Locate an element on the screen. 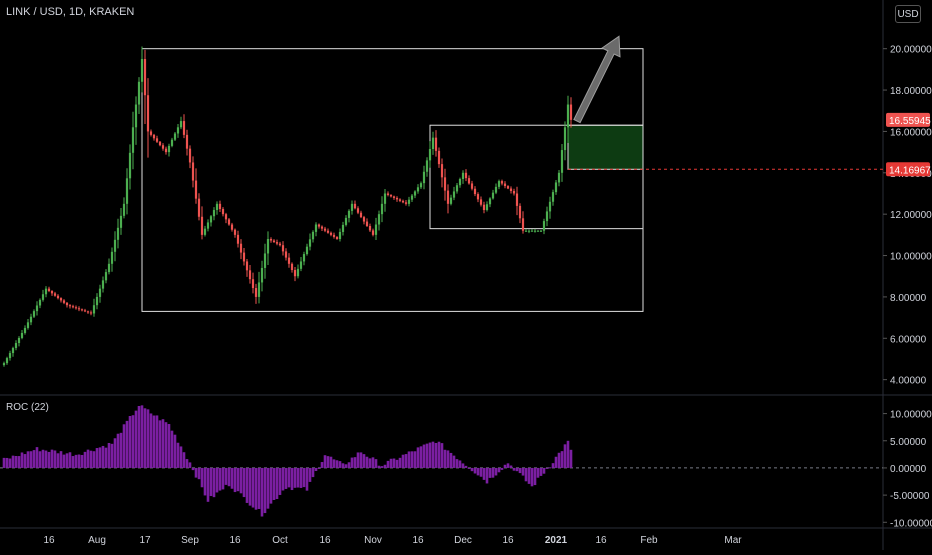 The width and height of the screenshot is (932, 555). roc-indicator-title: ROC (22) is located at coordinates (27, 407).